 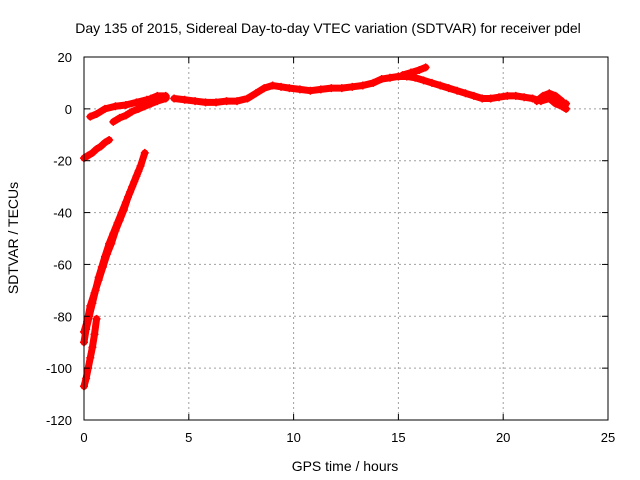 I want to click on y-tick-label: -60, so click(x=62, y=264).